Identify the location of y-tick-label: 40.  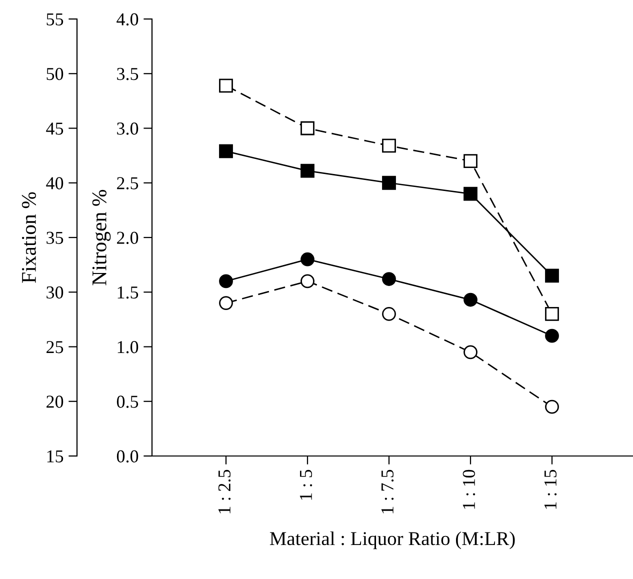
(55, 183).